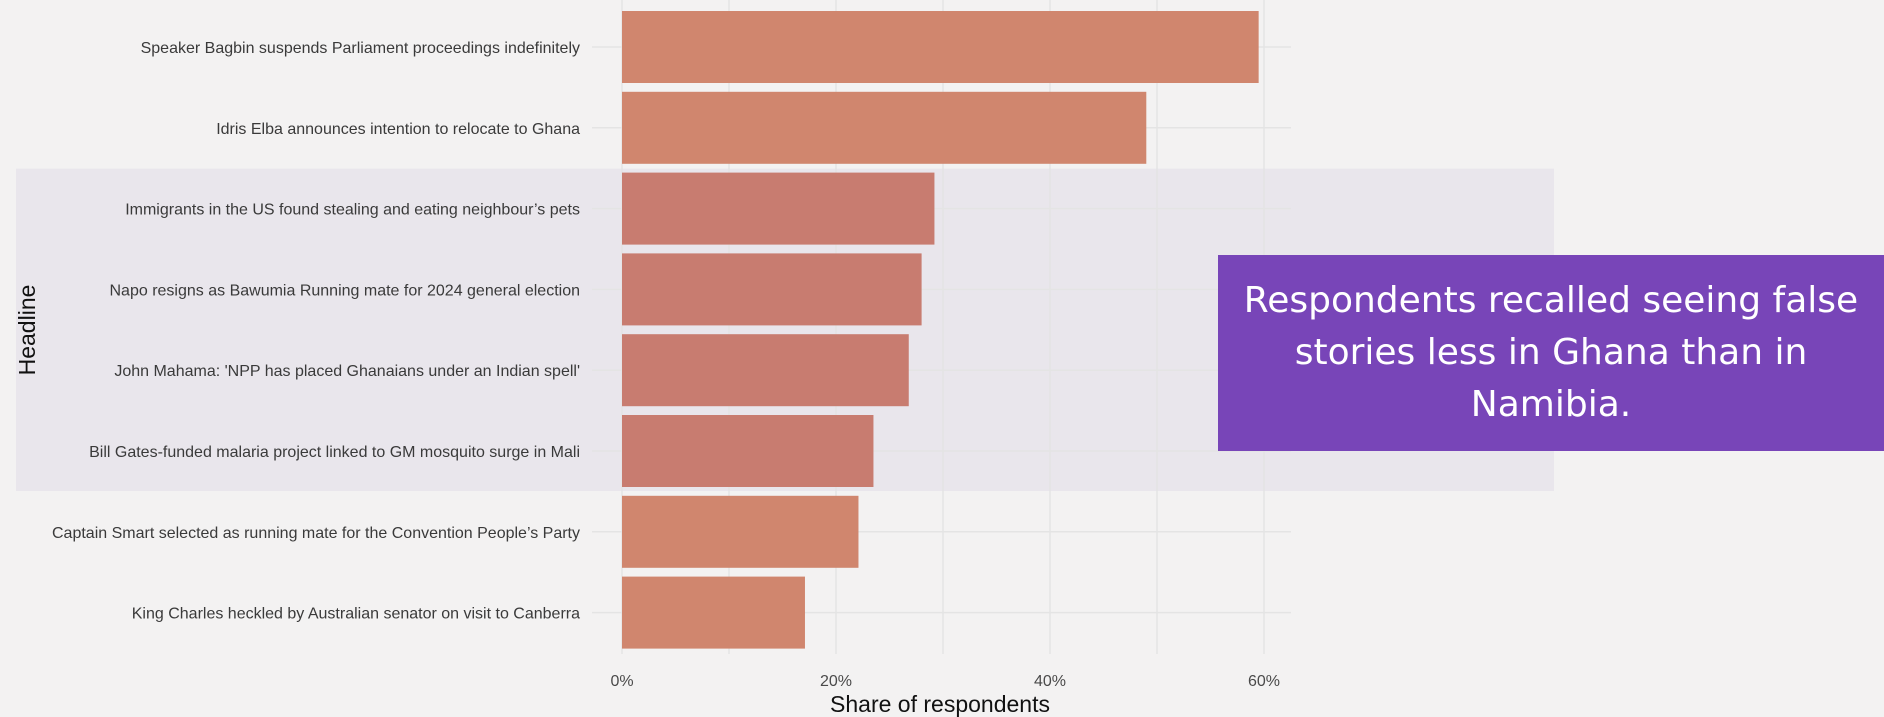 This screenshot has width=1884, height=717. I want to click on x-tick-label: 60%, so click(1264, 681).